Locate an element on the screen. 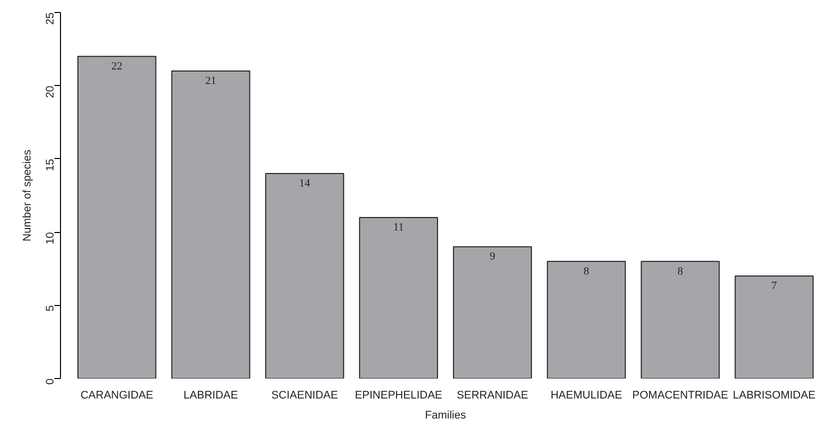 This screenshot has height=424, width=835. y-tick-label: 15 is located at coordinates (50, 165).